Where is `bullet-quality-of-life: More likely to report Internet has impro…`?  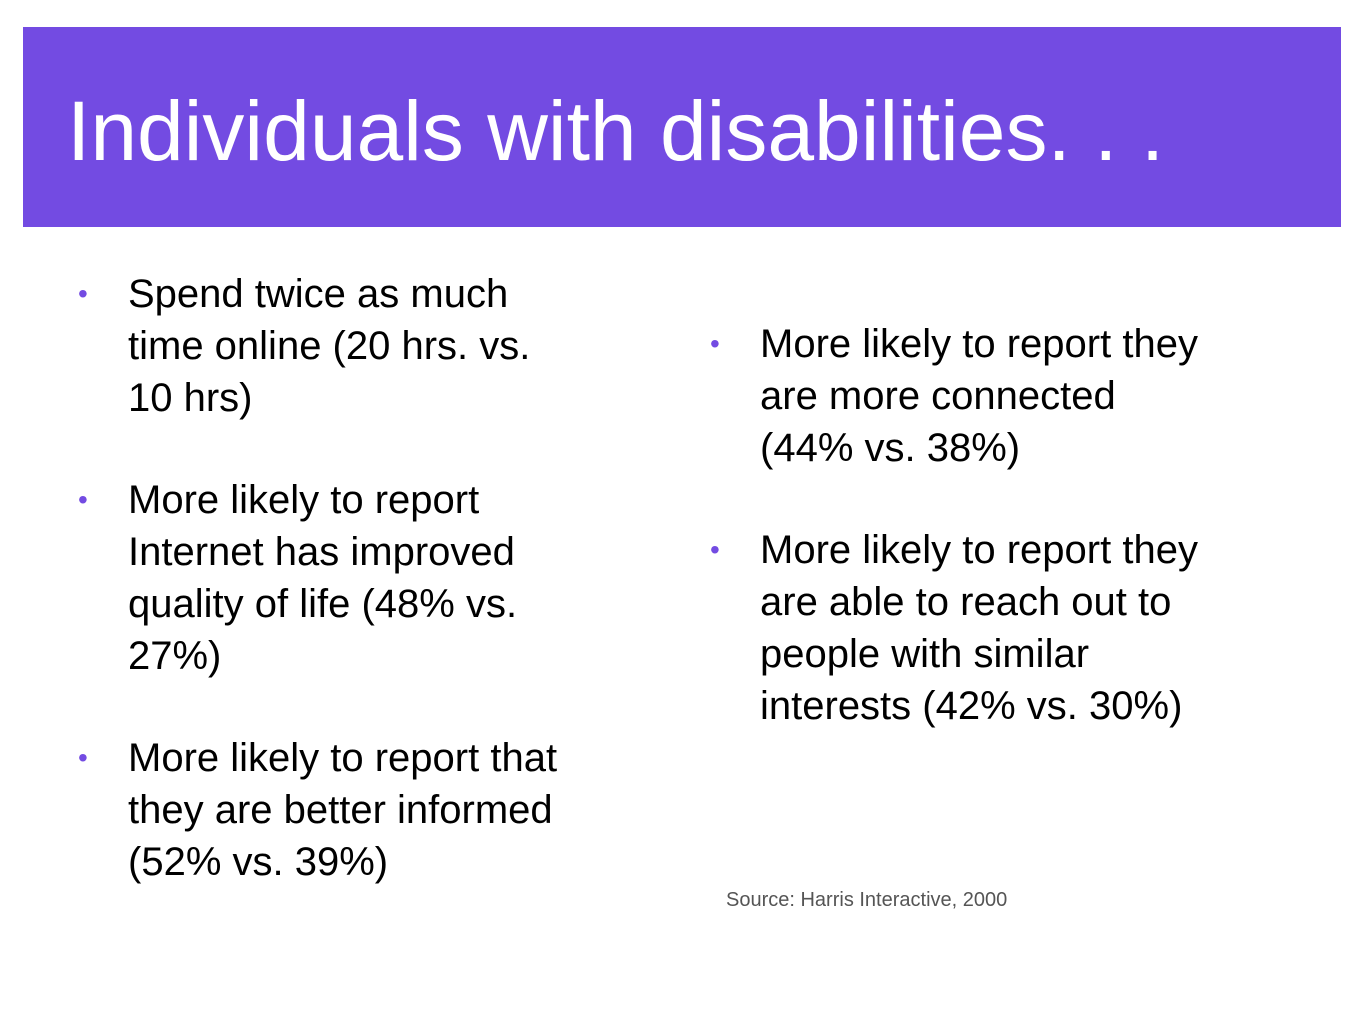 bullet-quality-of-life: More likely to report Internet has impro… is located at coordinates (323, 578).